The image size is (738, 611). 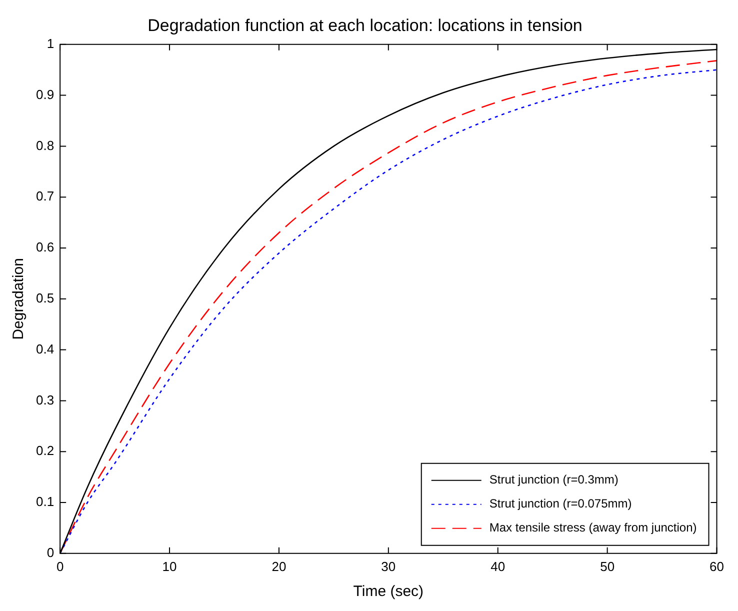 I want to click on x-tick-label: 10, so click(x=169, y=566).